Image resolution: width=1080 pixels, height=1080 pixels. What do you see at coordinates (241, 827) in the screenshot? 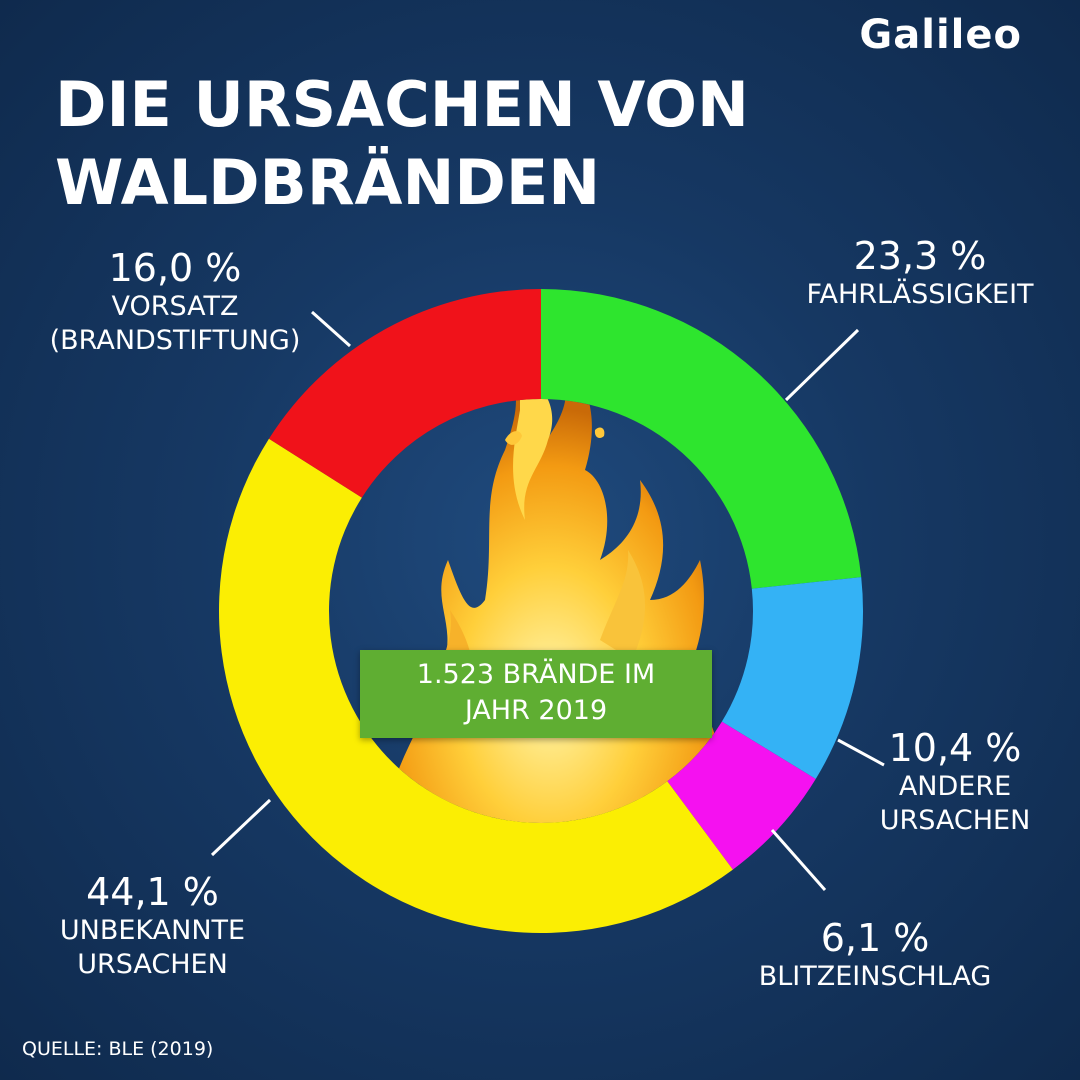
I see `leader-line-unbekannt` at bounding box center [241, 827].